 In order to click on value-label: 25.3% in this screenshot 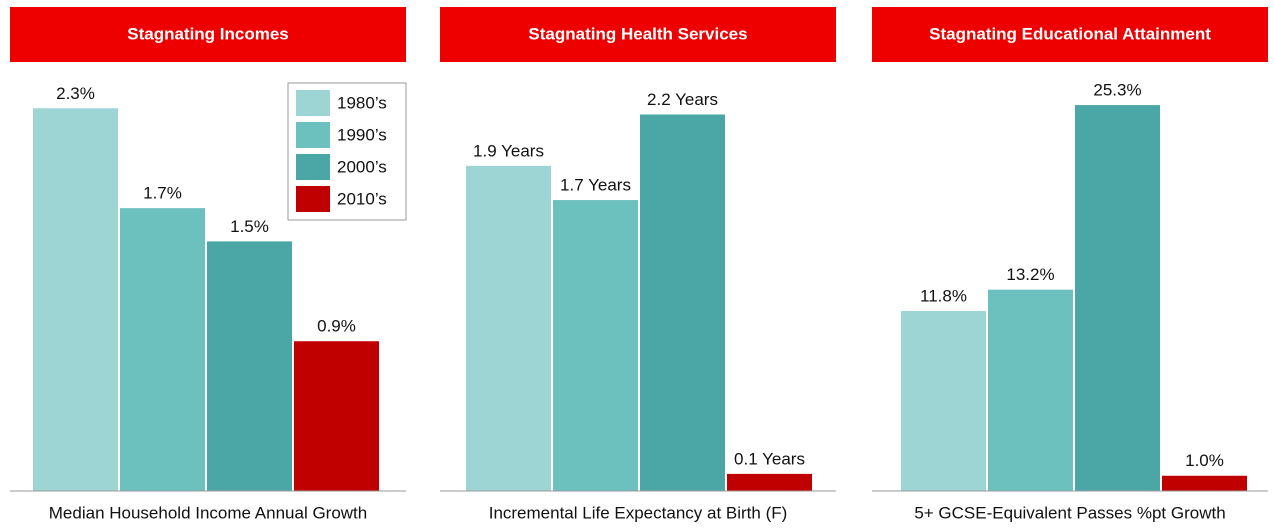, I will do `click(1117, 90)`.